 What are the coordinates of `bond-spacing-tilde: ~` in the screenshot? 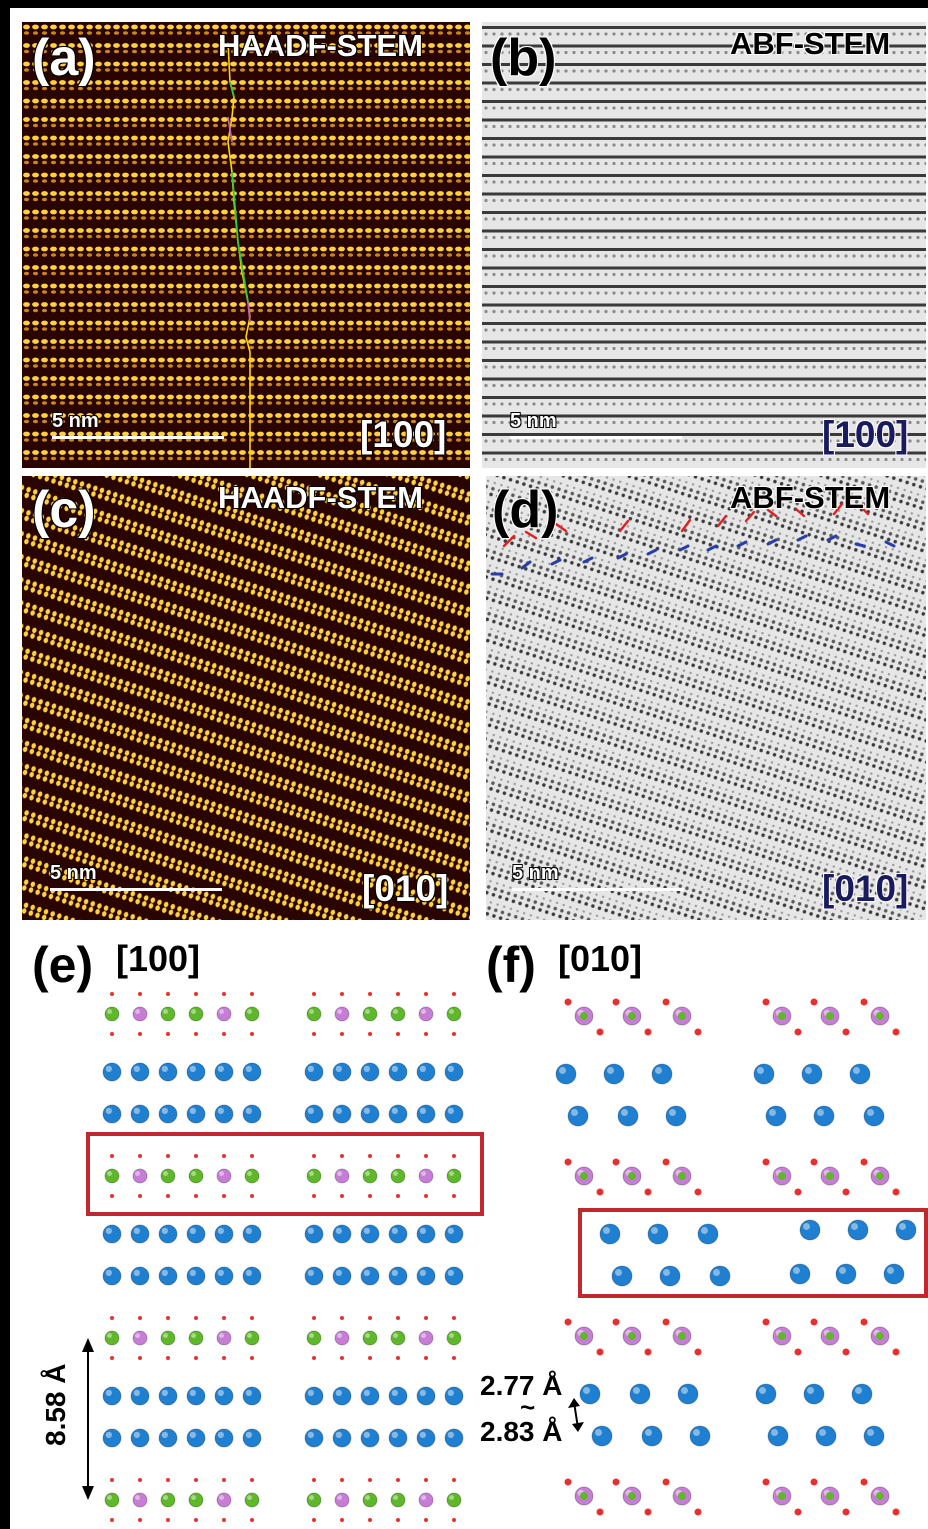 It's located at (528, 1407).